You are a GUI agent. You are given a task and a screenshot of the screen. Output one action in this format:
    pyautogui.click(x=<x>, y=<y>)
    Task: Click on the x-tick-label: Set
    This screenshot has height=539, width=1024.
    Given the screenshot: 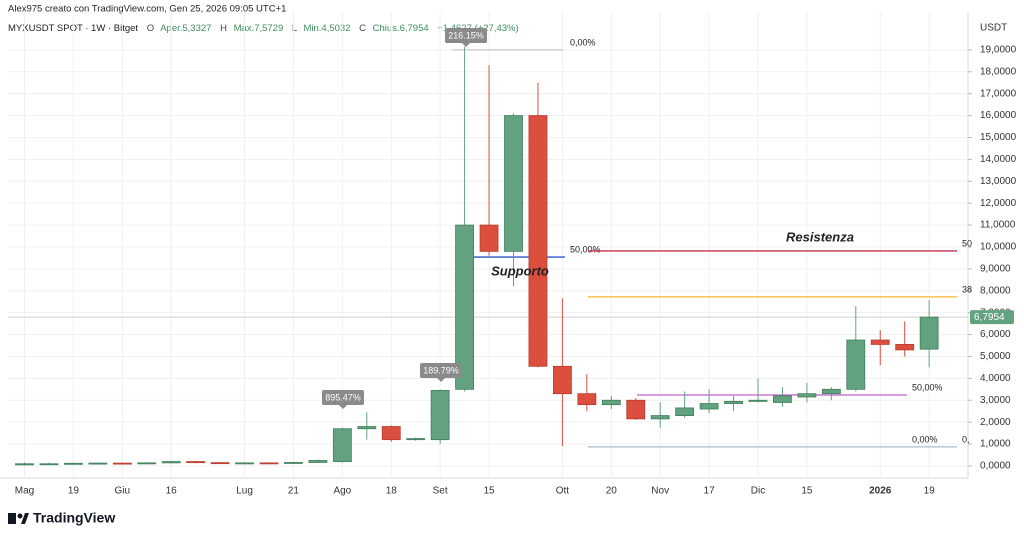 What is the action you would take?
    pyautogui.click(x=440, y=491)
    